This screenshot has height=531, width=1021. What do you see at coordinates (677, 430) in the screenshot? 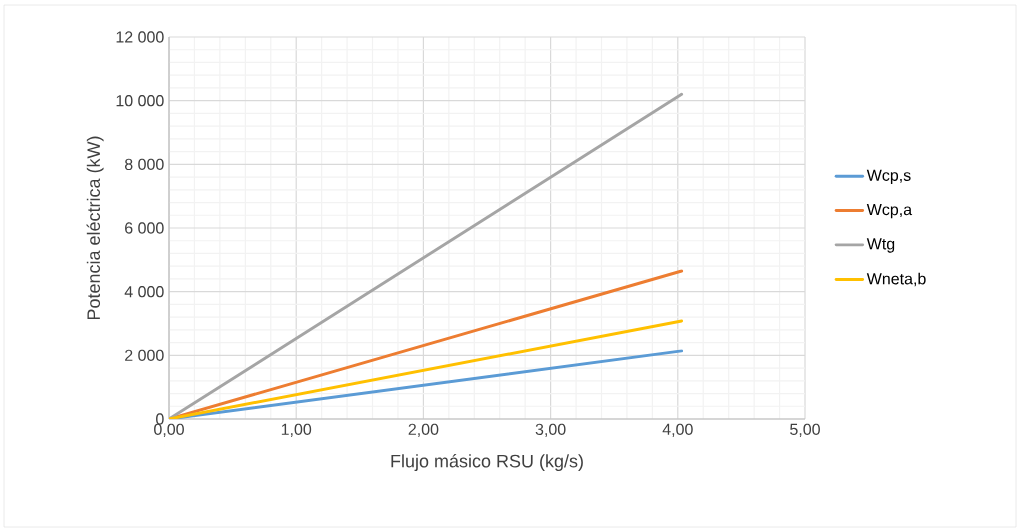
I see `x-tick-label: 4,00` at bounding box center [677, 430].